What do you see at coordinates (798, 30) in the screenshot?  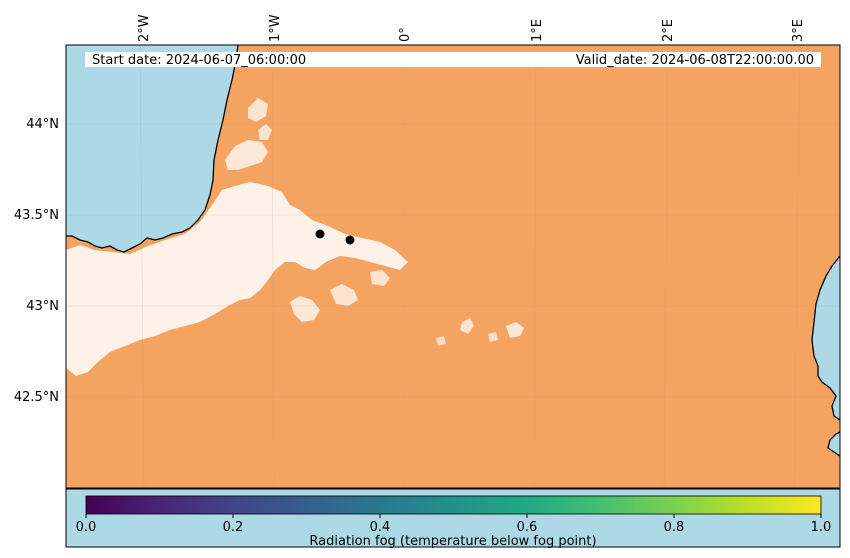 I see `lon-tick-label: 3°E` at bounding box center [798, 30].